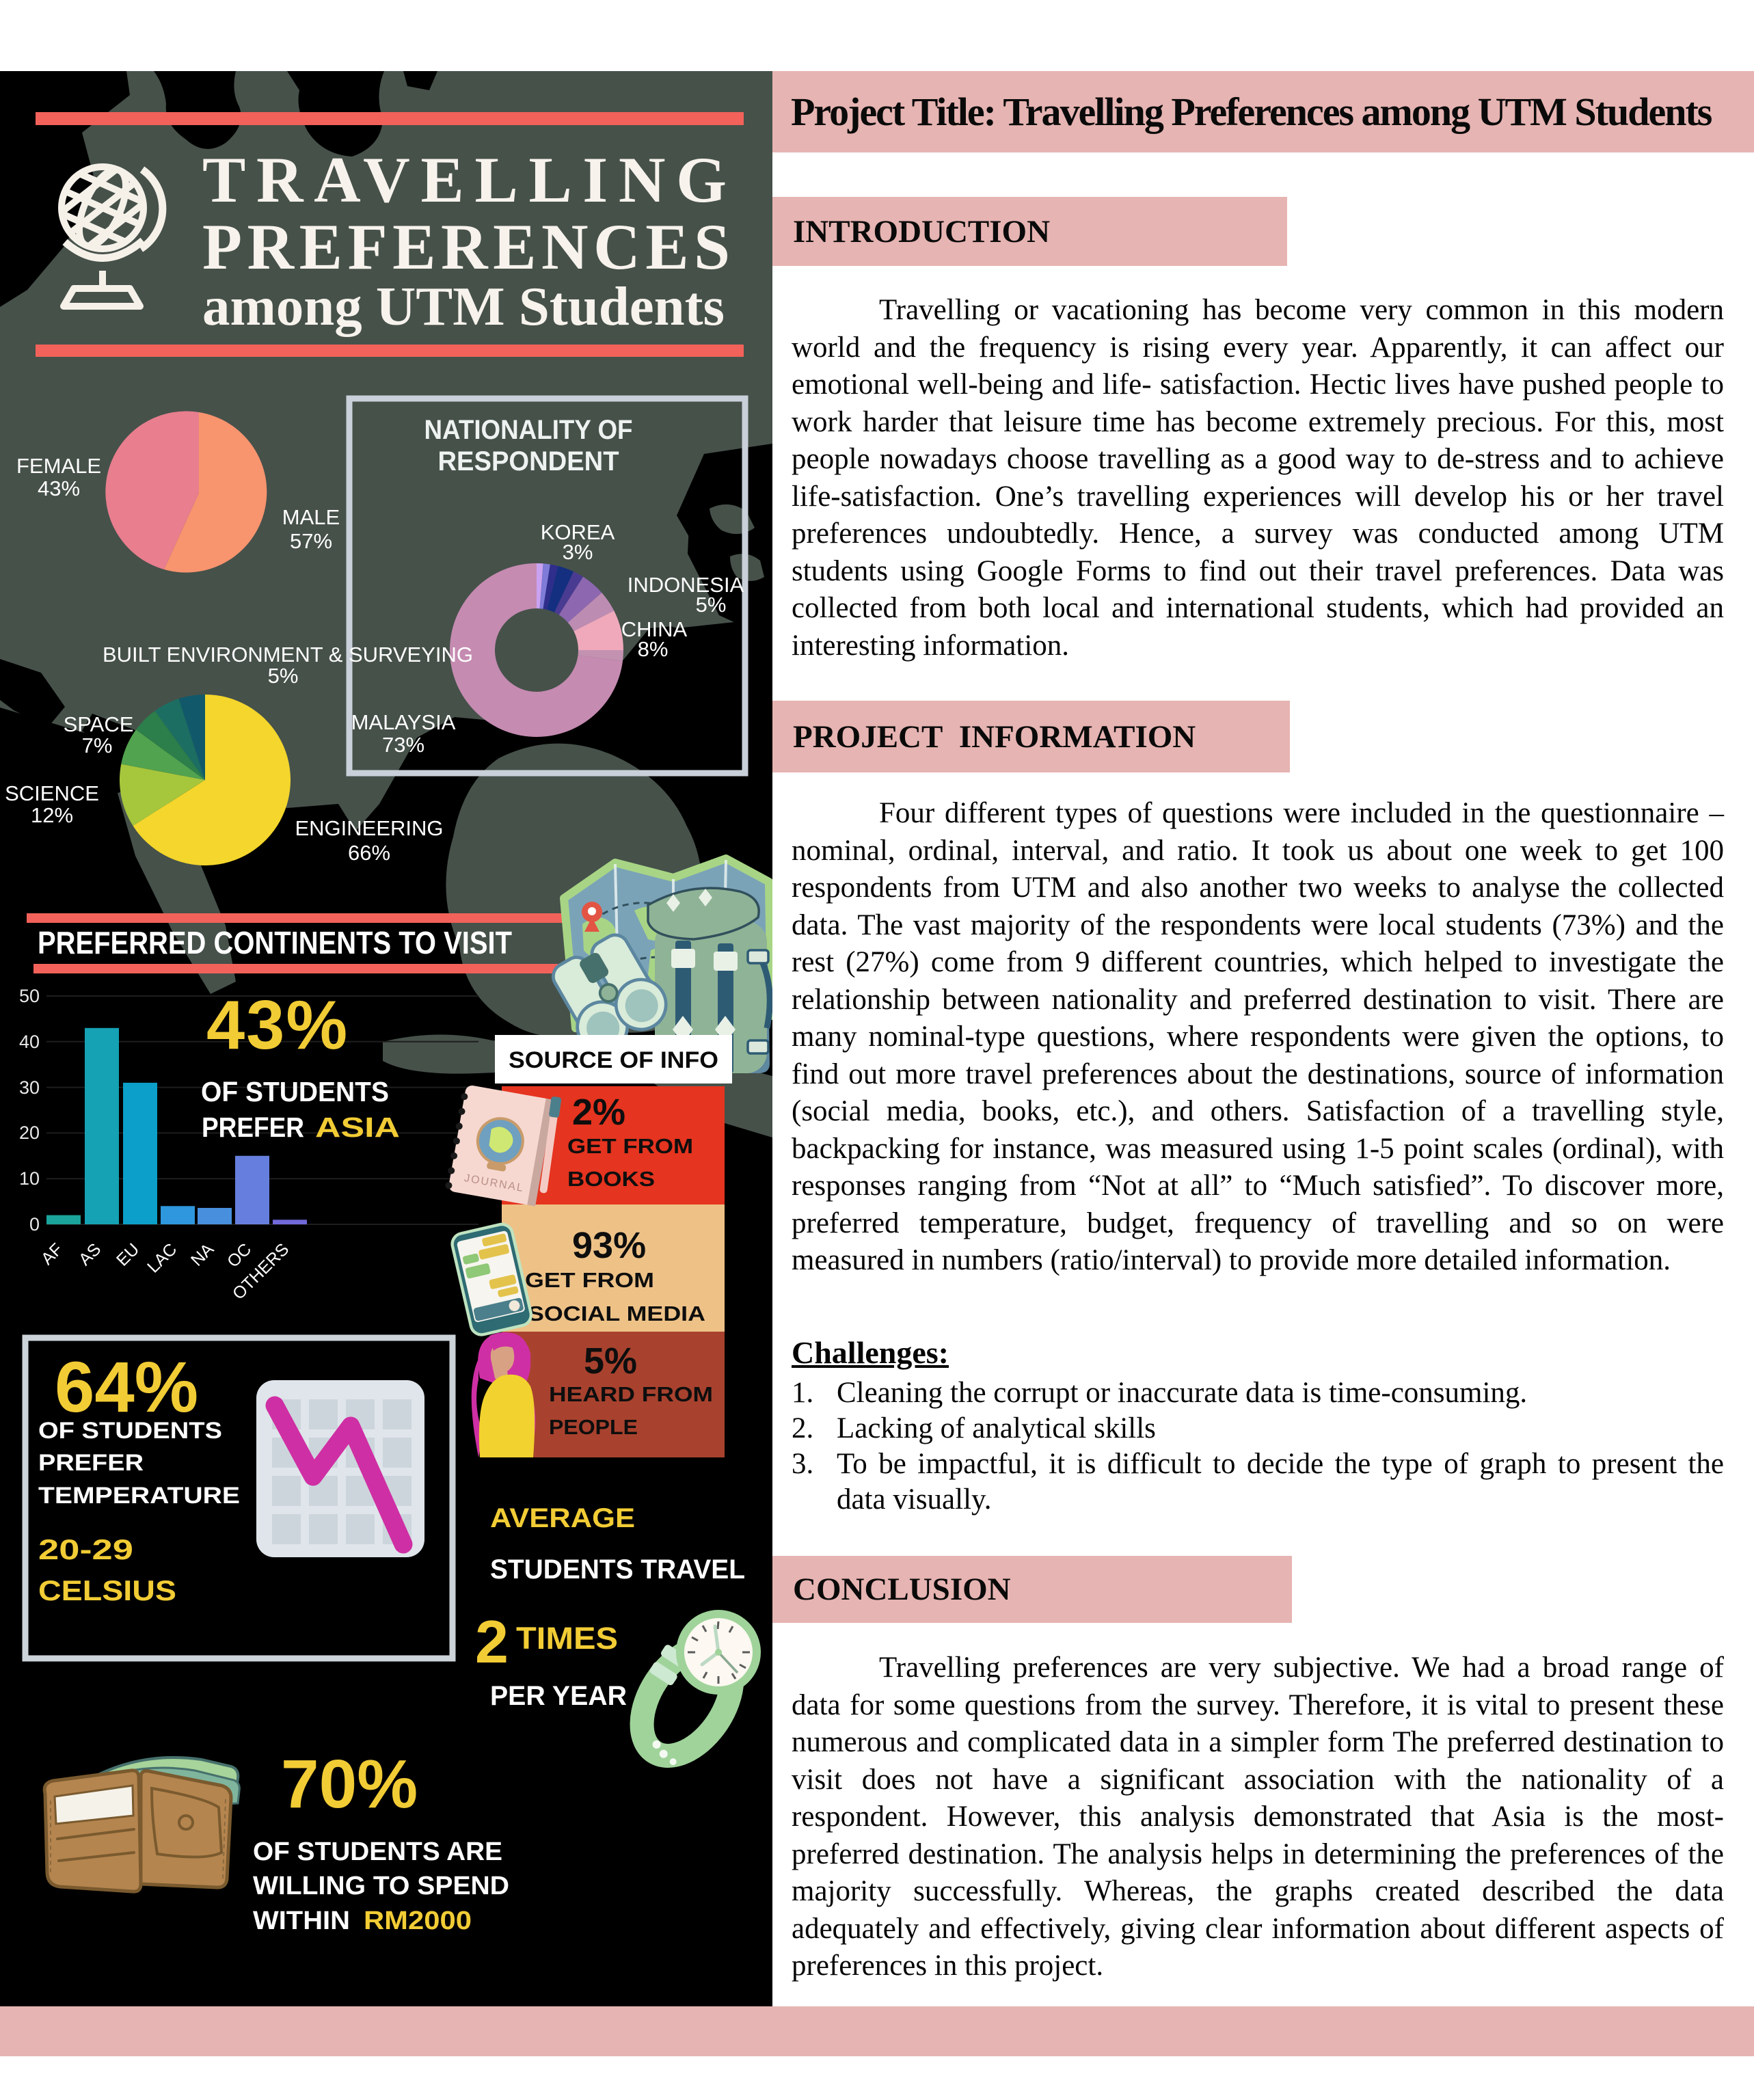 The height and width of the screenshot is (2100, 1754). I want to click on svg-text: 2%, so click(598, 1112).